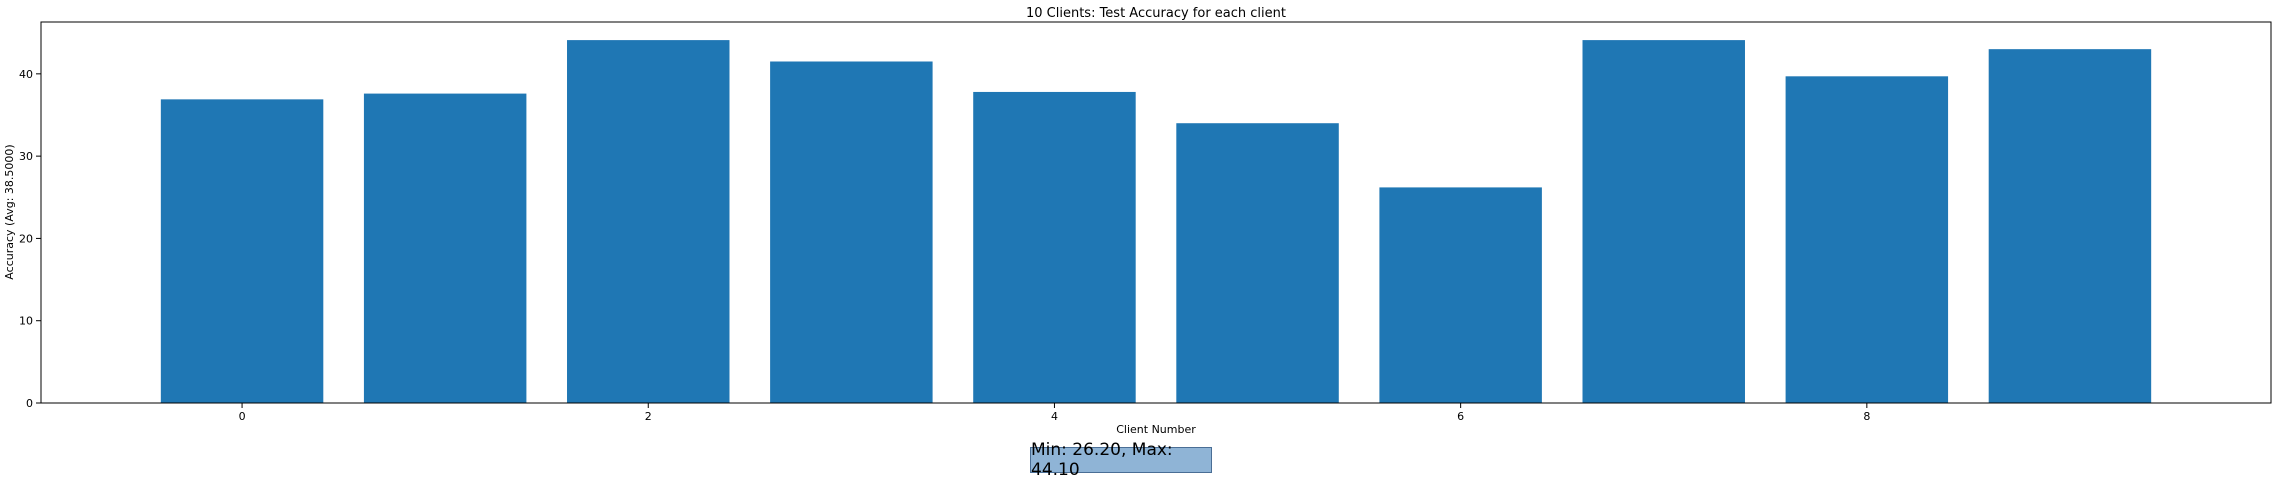  What do you see at coordinates (1460, 416) in the screenshot?
I see `x-tick-label: 6` at bounding box center [1460, 416].